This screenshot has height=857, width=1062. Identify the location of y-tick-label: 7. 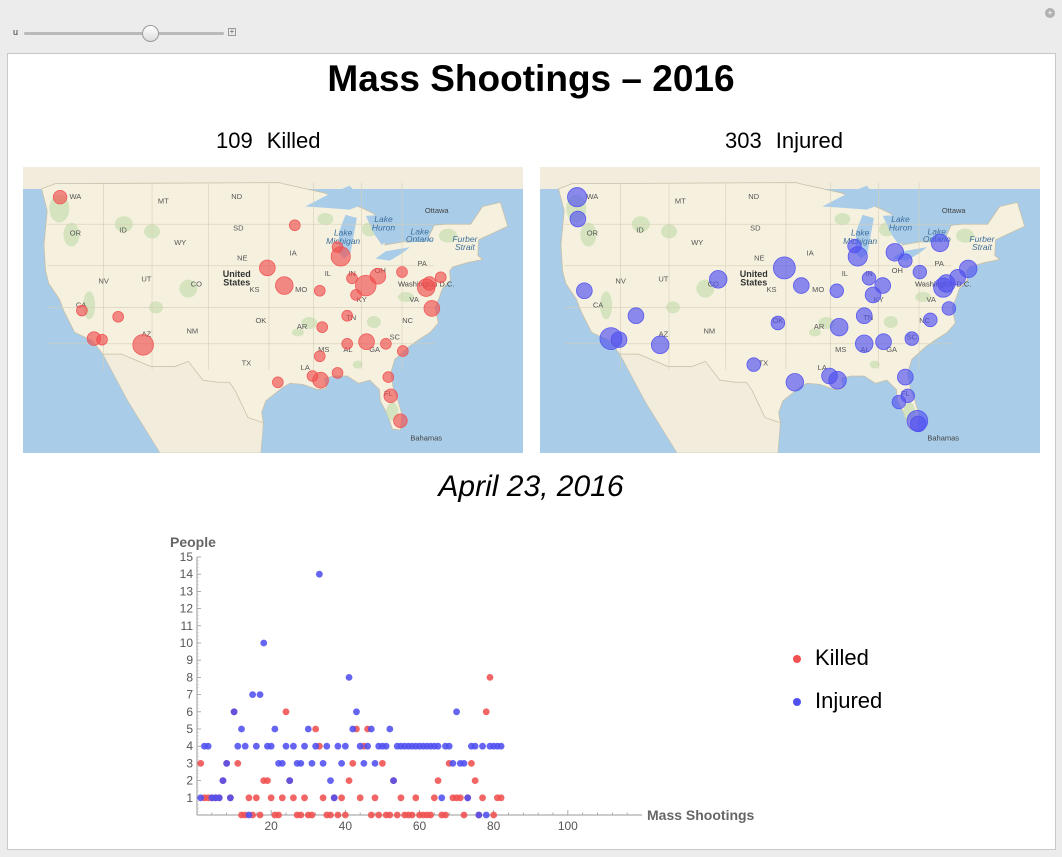
(189, 695).